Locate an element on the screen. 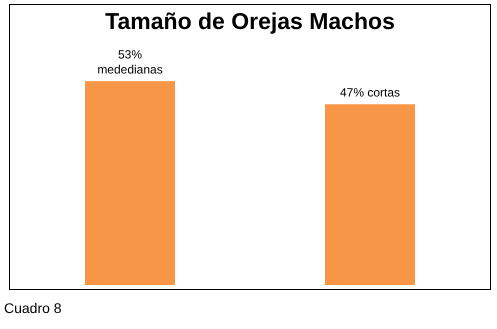 Image resolution: width=497 pixels, height=329 pixels. chart-title: Tamaño de Orejas Machos is located at coordinates (250, 21).